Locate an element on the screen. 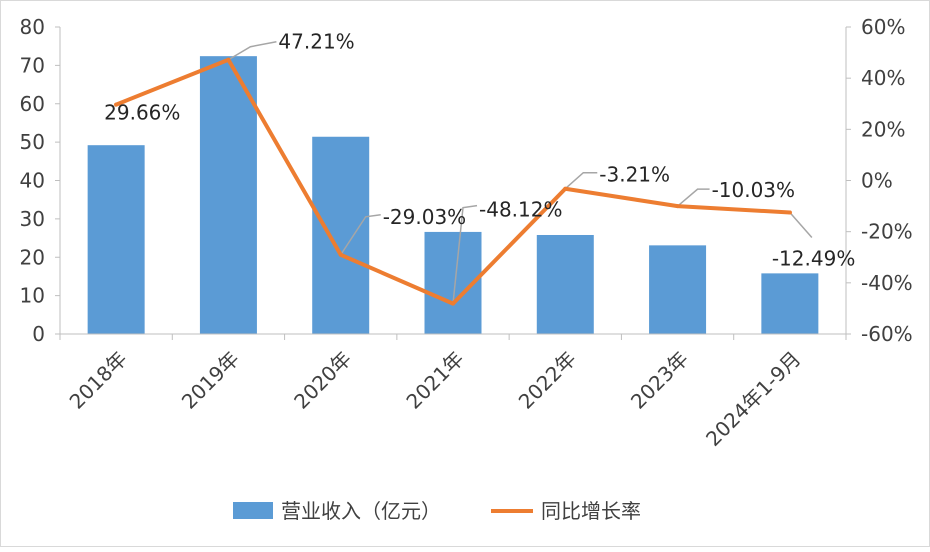  y-left-tick-label: 30 is located at coordinates (32, 219).